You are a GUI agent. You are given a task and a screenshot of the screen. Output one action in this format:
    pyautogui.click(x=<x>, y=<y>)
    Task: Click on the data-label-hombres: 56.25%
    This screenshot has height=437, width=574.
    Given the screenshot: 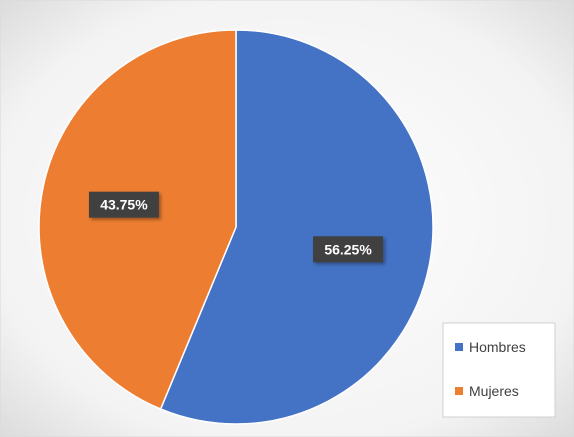 What is the action you would take?
    pyautogui.click(x=348, y=249)
    